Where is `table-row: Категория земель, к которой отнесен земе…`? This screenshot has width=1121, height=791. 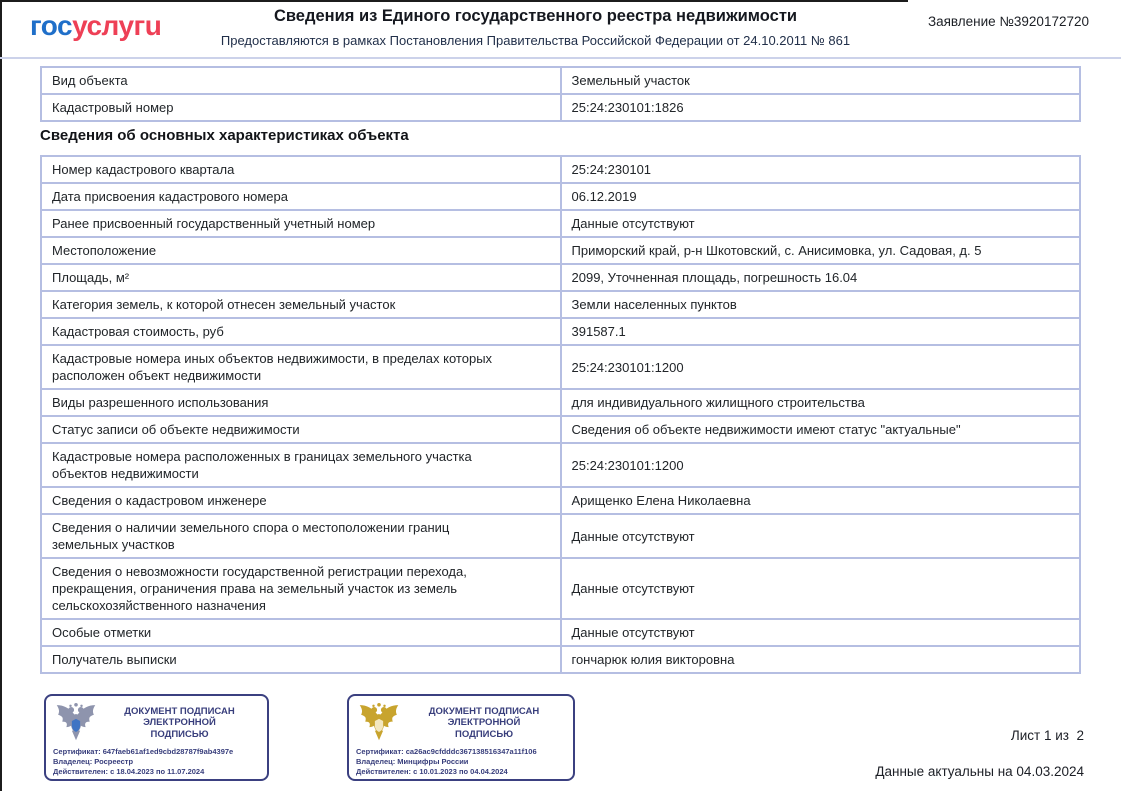
table-row: Категория земель, к которой отнесен земе… is located at coordinates (560, 304).